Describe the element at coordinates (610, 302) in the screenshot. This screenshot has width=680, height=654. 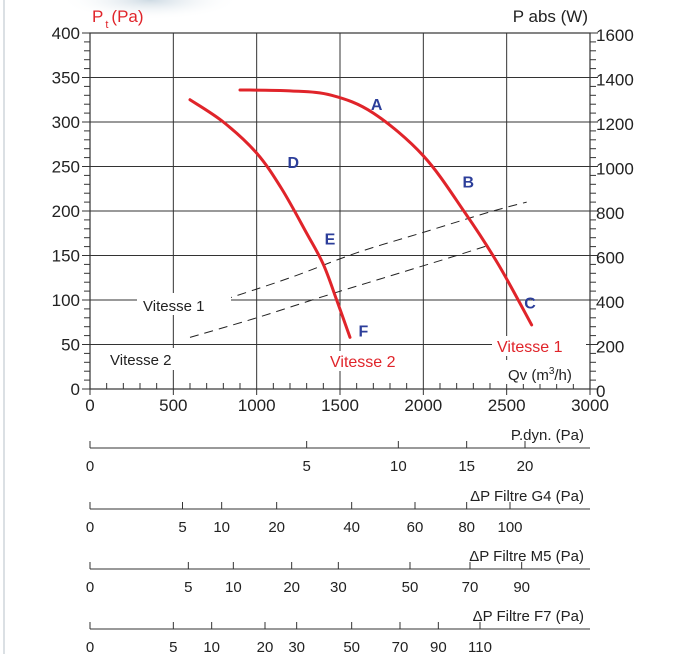
I see `power-tick-label: 400` at that location.